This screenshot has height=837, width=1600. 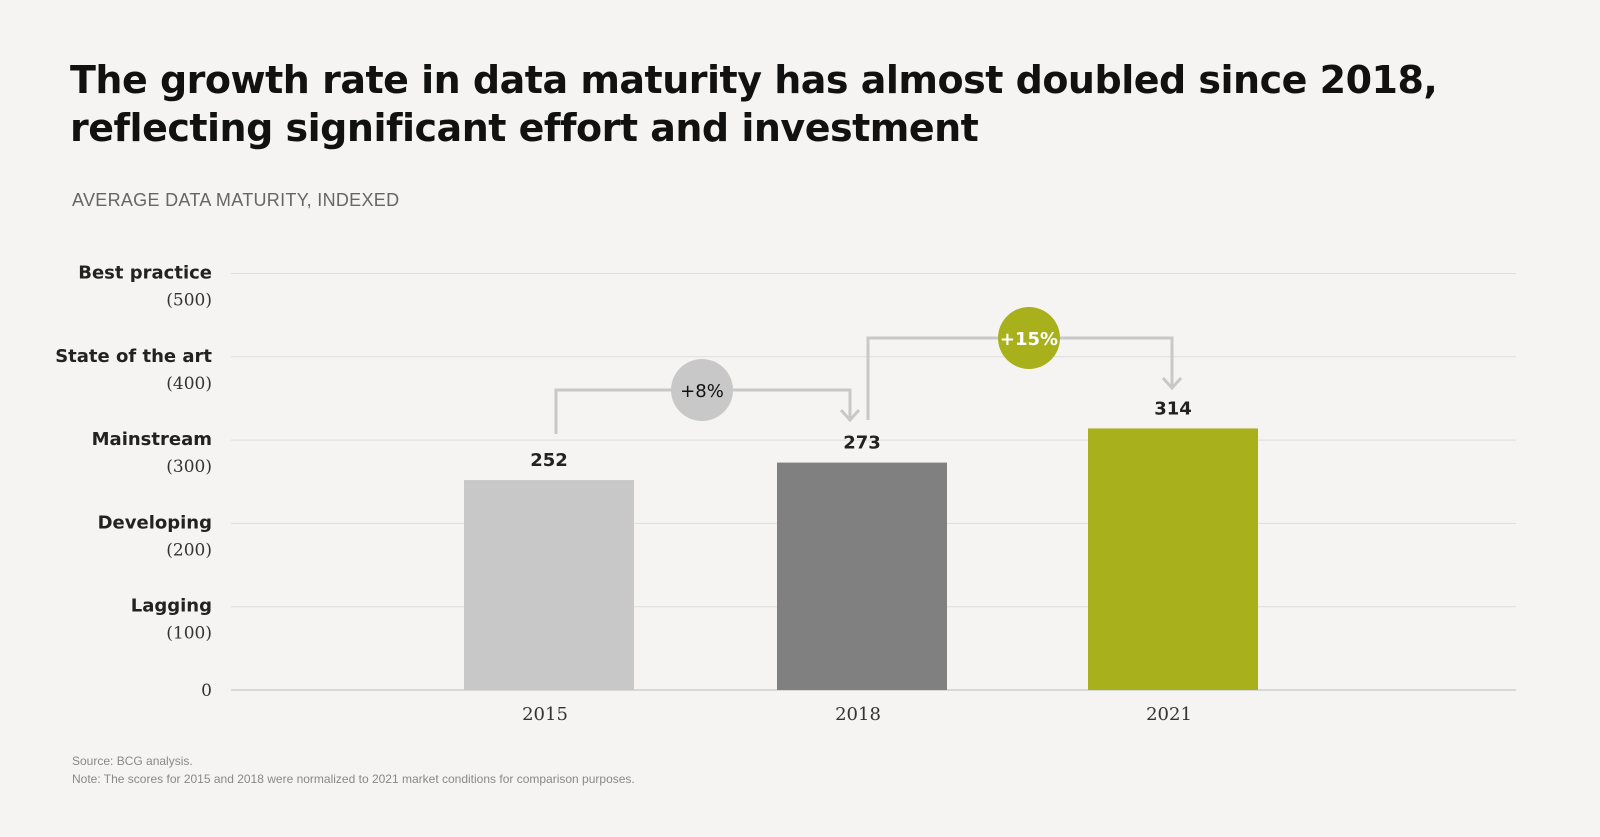 What do you see at coordinates (189, 384) in the screenshot?
I see `y-tick-label: (400)` at bounding box center [189, 384].